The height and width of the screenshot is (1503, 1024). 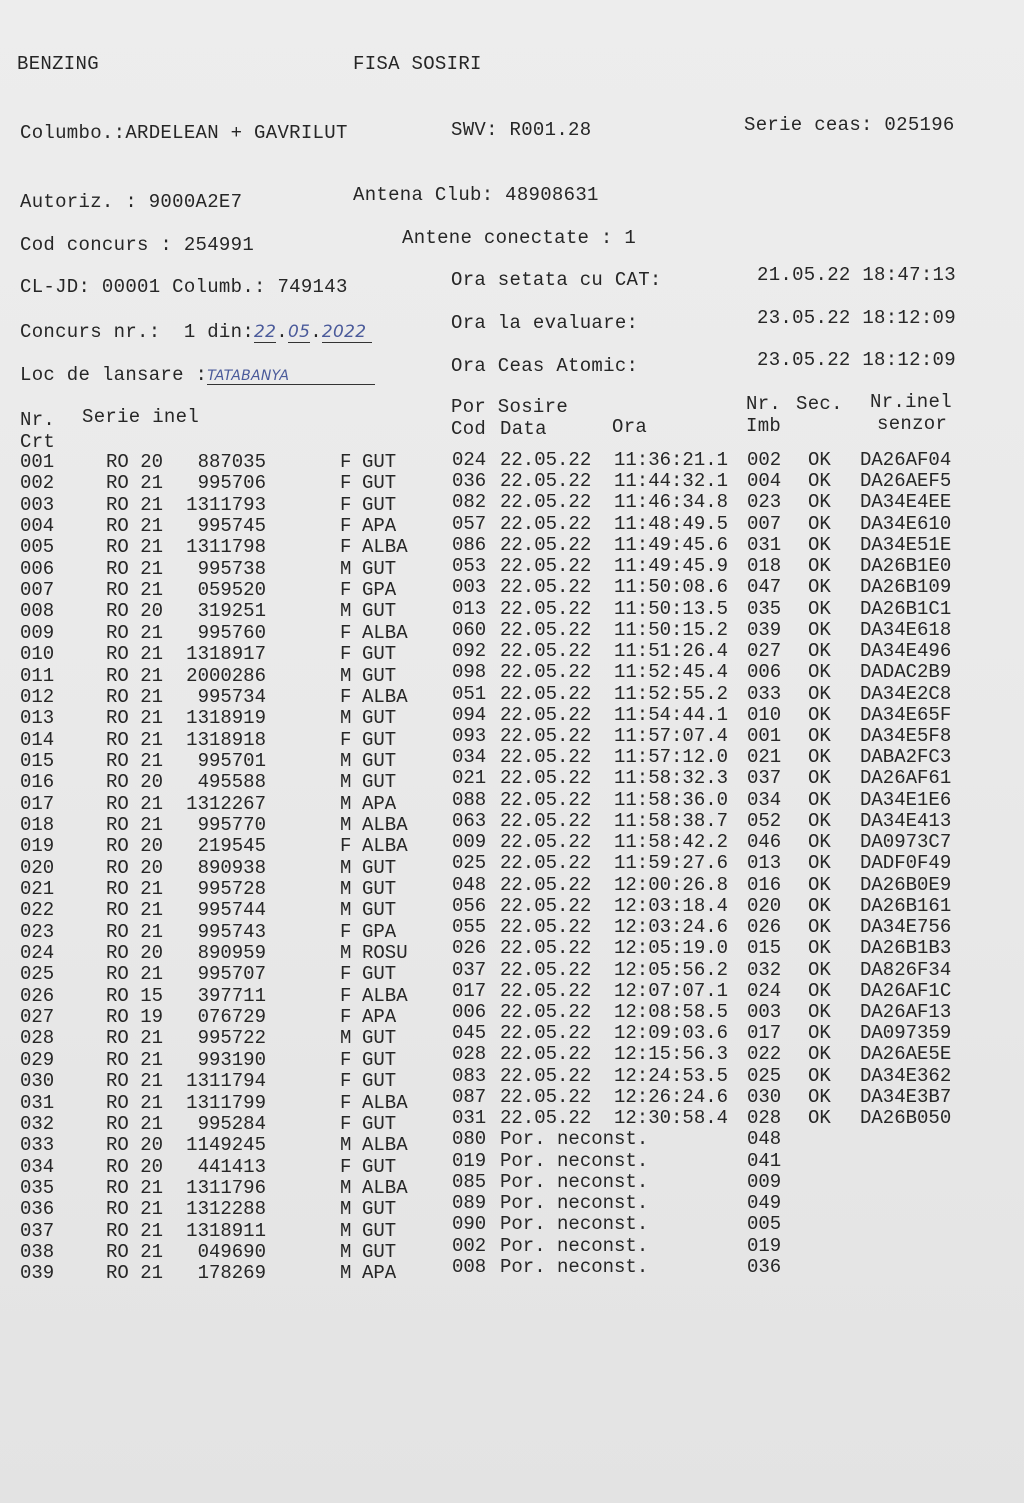 What do you see at coordinates (469, 651) in the screenshot?
I see `code: 092` at bounding box center [469, 651].